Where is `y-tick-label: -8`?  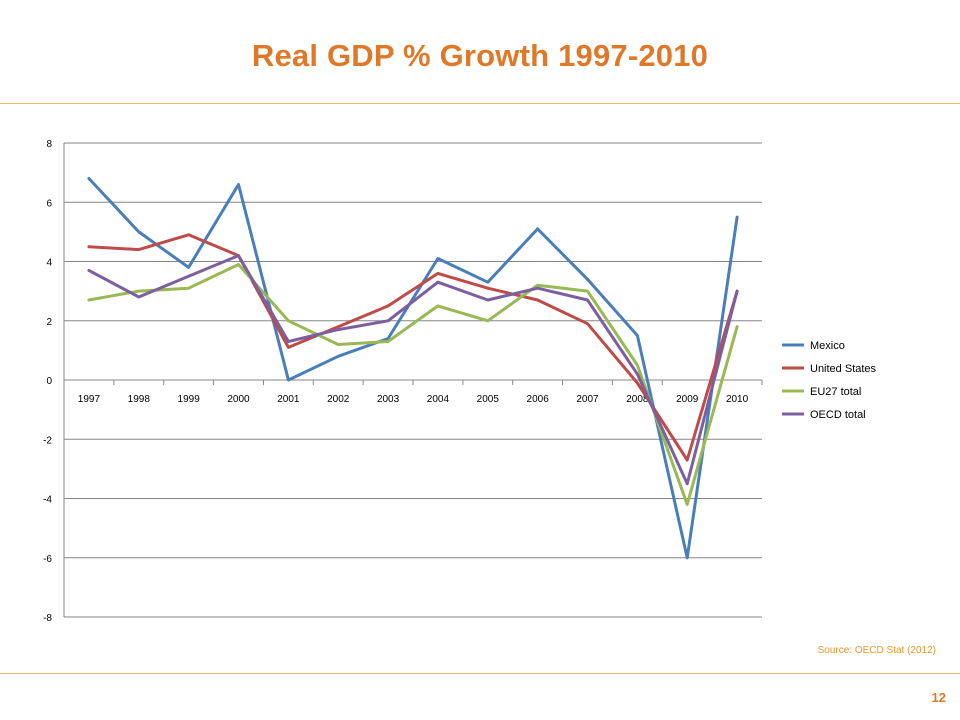 y-tick-label: -8 is located at coordinates (47, 618).